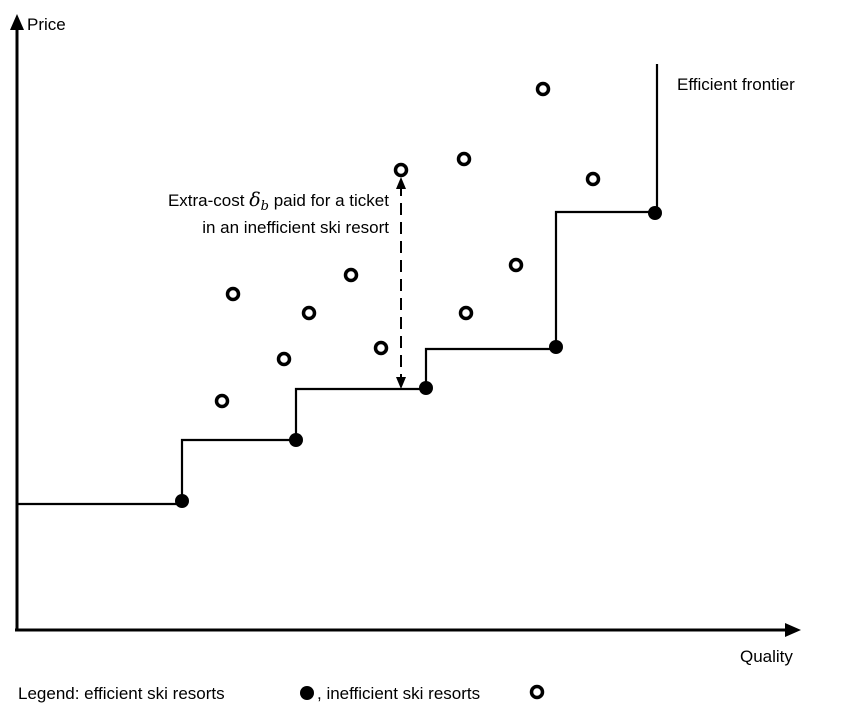 This screenshot has width=841, height=714. I want to click on extra-cost-arrowhead-top, so click(401, 183).